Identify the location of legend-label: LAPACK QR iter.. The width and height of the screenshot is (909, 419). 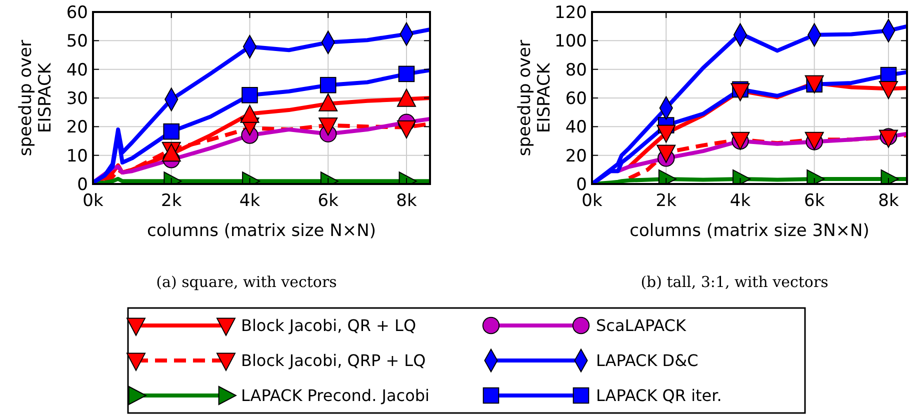
(659, 396).